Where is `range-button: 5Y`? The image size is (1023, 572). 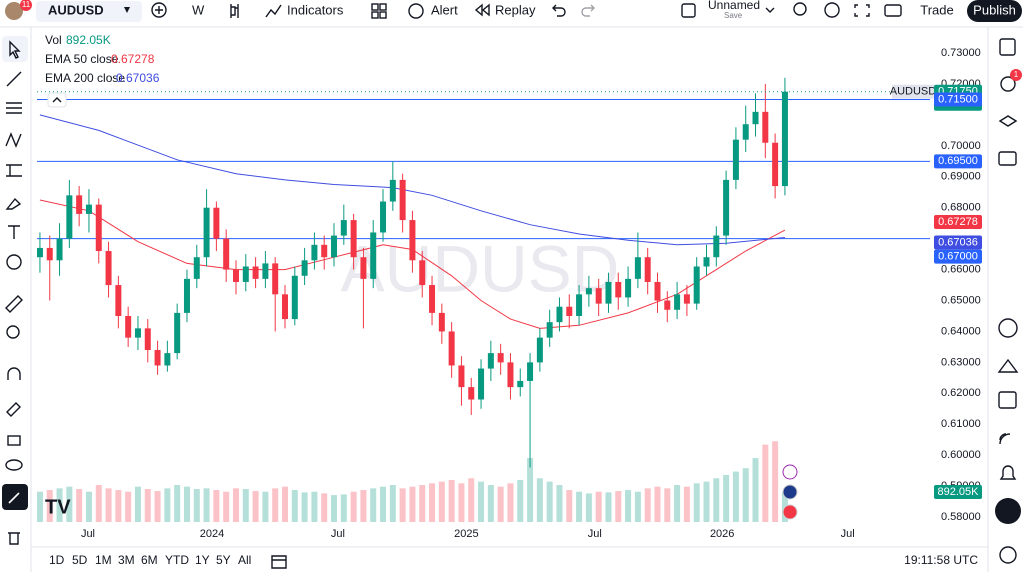 range-button: 5Y is located at coordinates (223, 560).